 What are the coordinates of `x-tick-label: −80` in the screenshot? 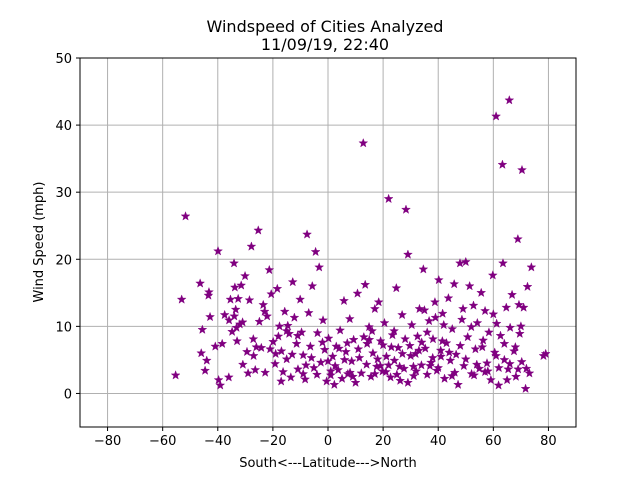 It's located at (107, 441).